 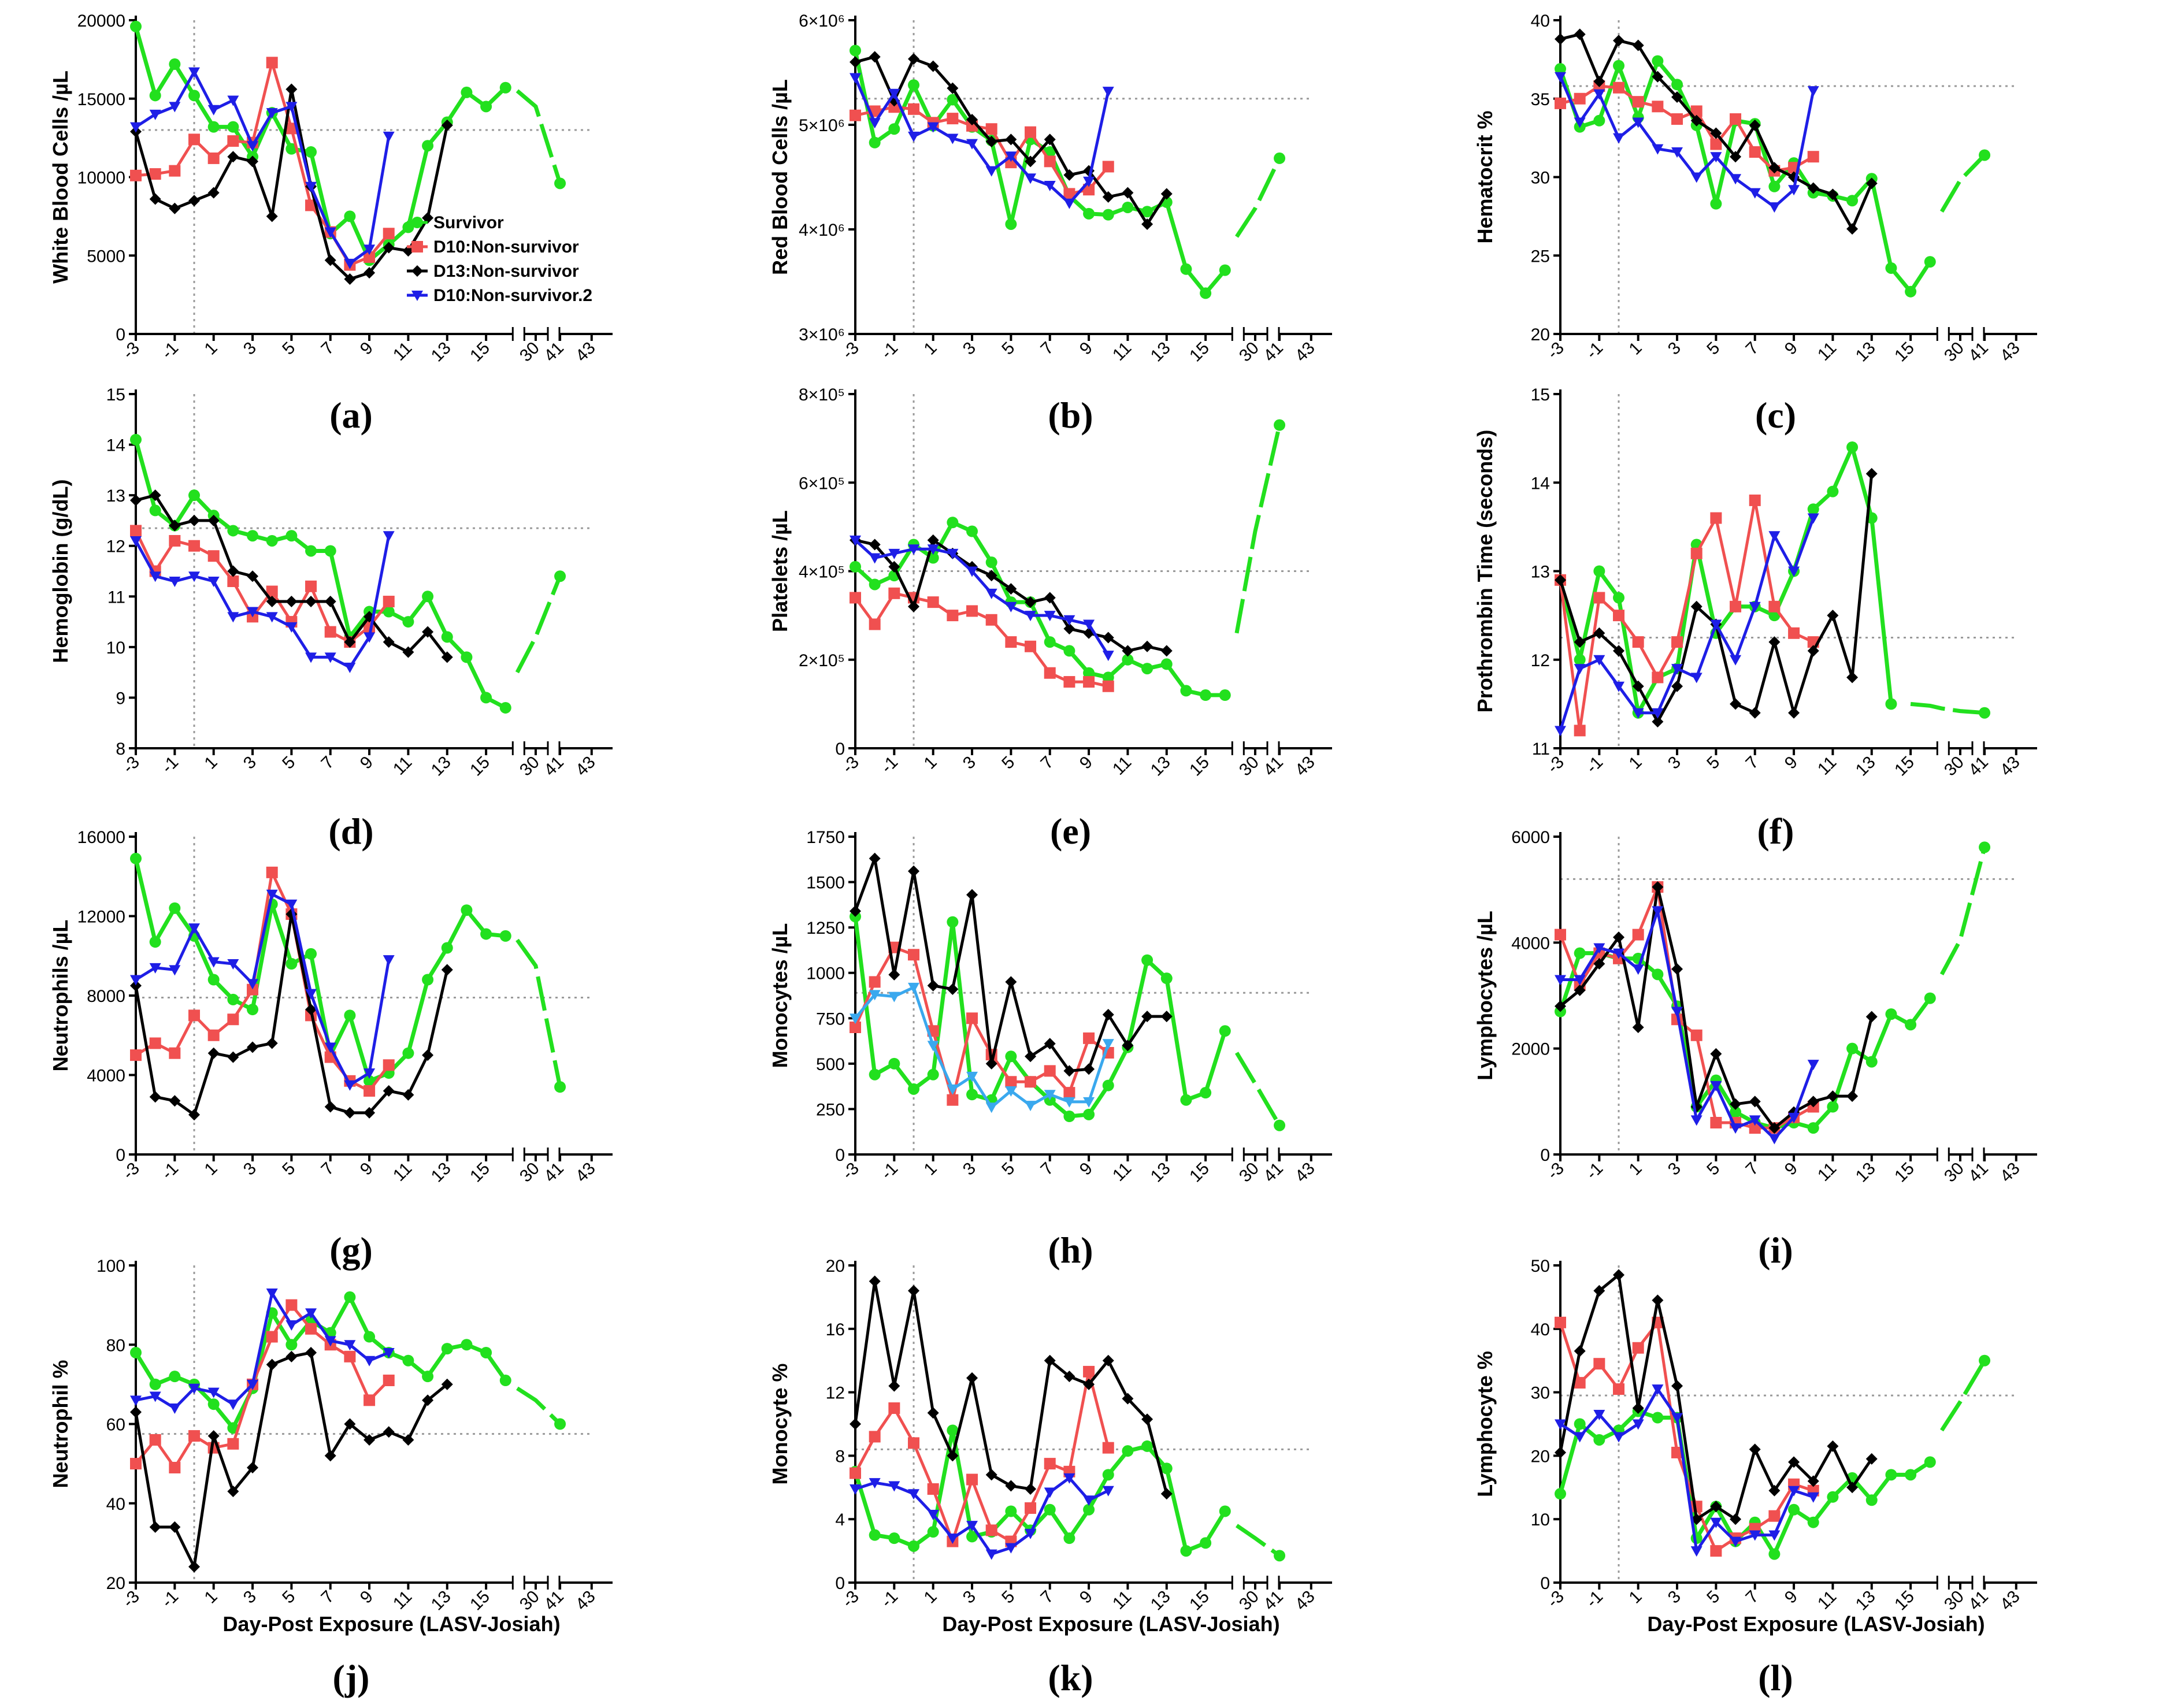 What do you see at coordinates (1485, 176) in the screenshot?
I see `y-axis-title: Hematocrit %` at bounding box center [1485, 176].